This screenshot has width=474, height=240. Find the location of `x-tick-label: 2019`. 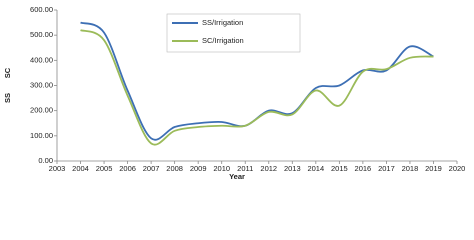

x-tick-label: 2019 is located at coordinates (433, 168).